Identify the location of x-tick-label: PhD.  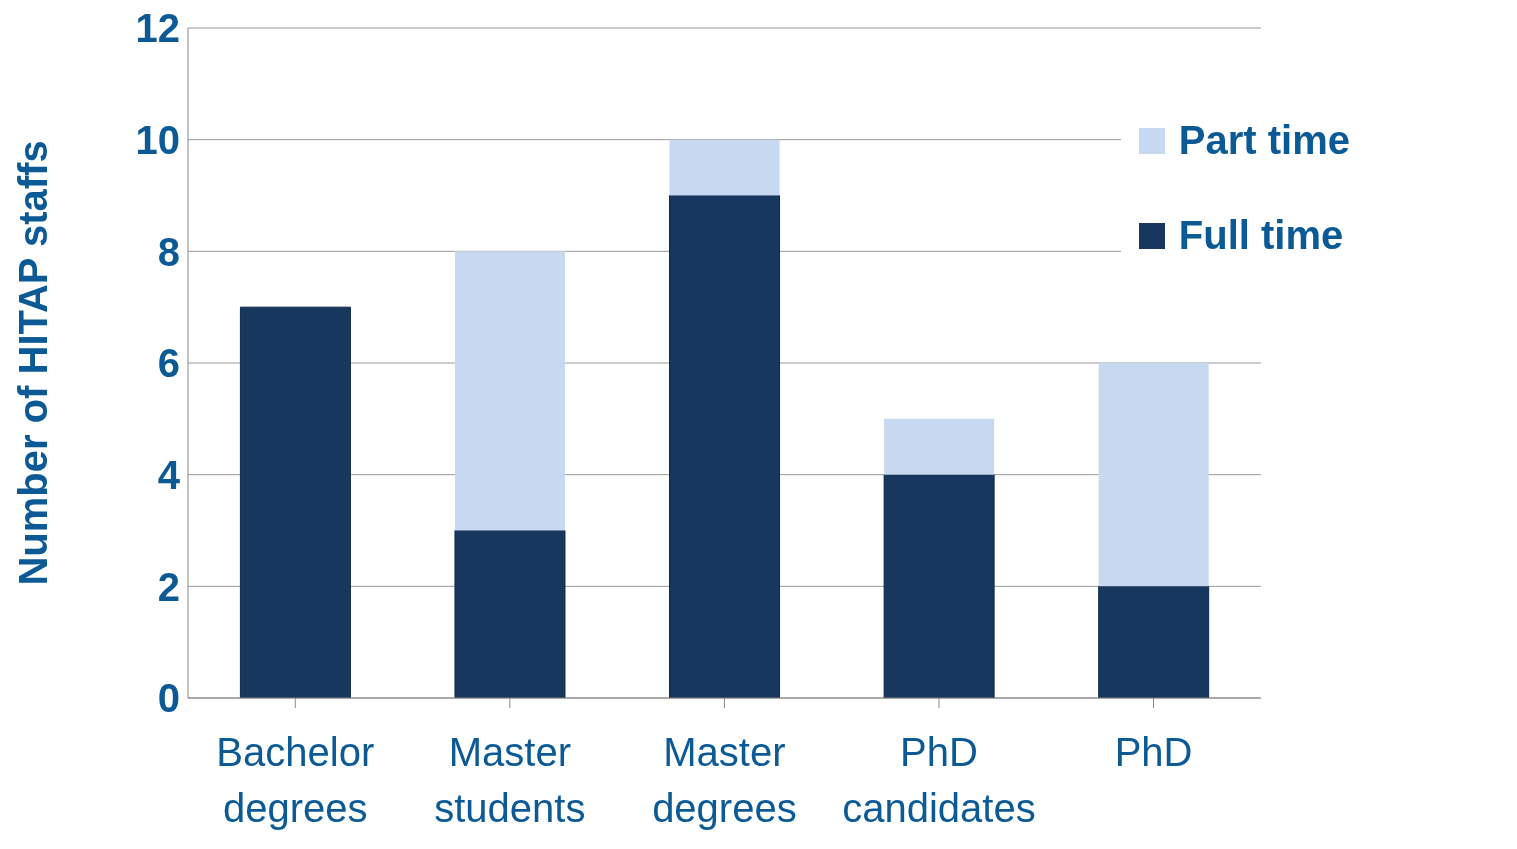
(1153, 752).